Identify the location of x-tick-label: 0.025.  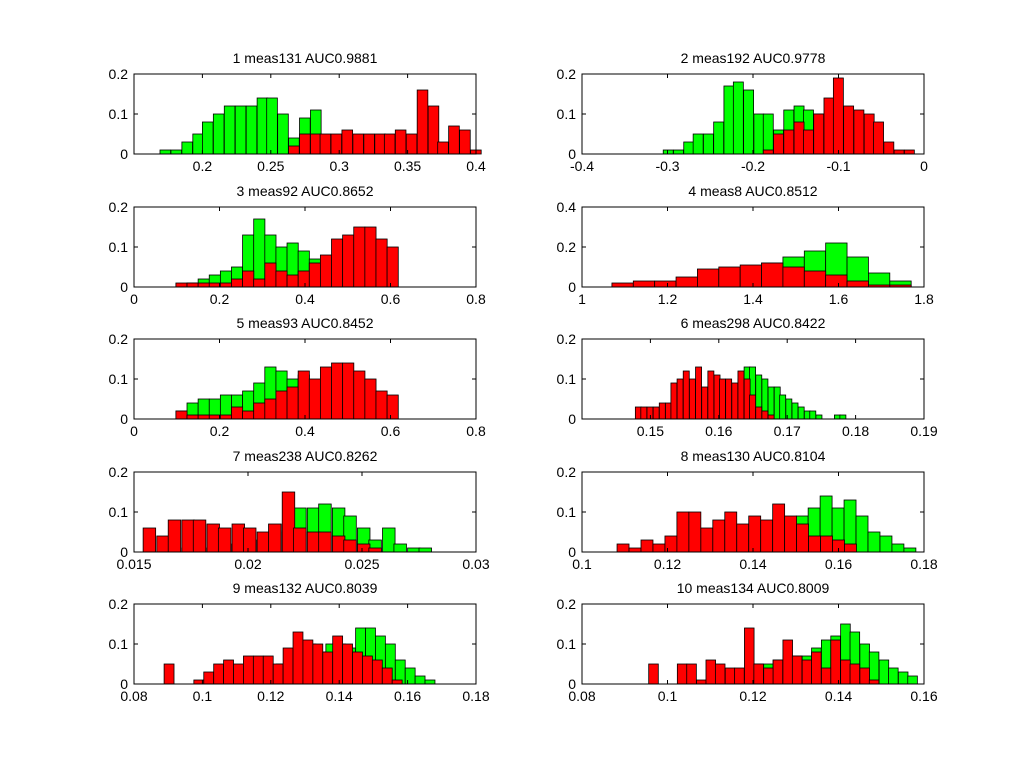
(361, 564).